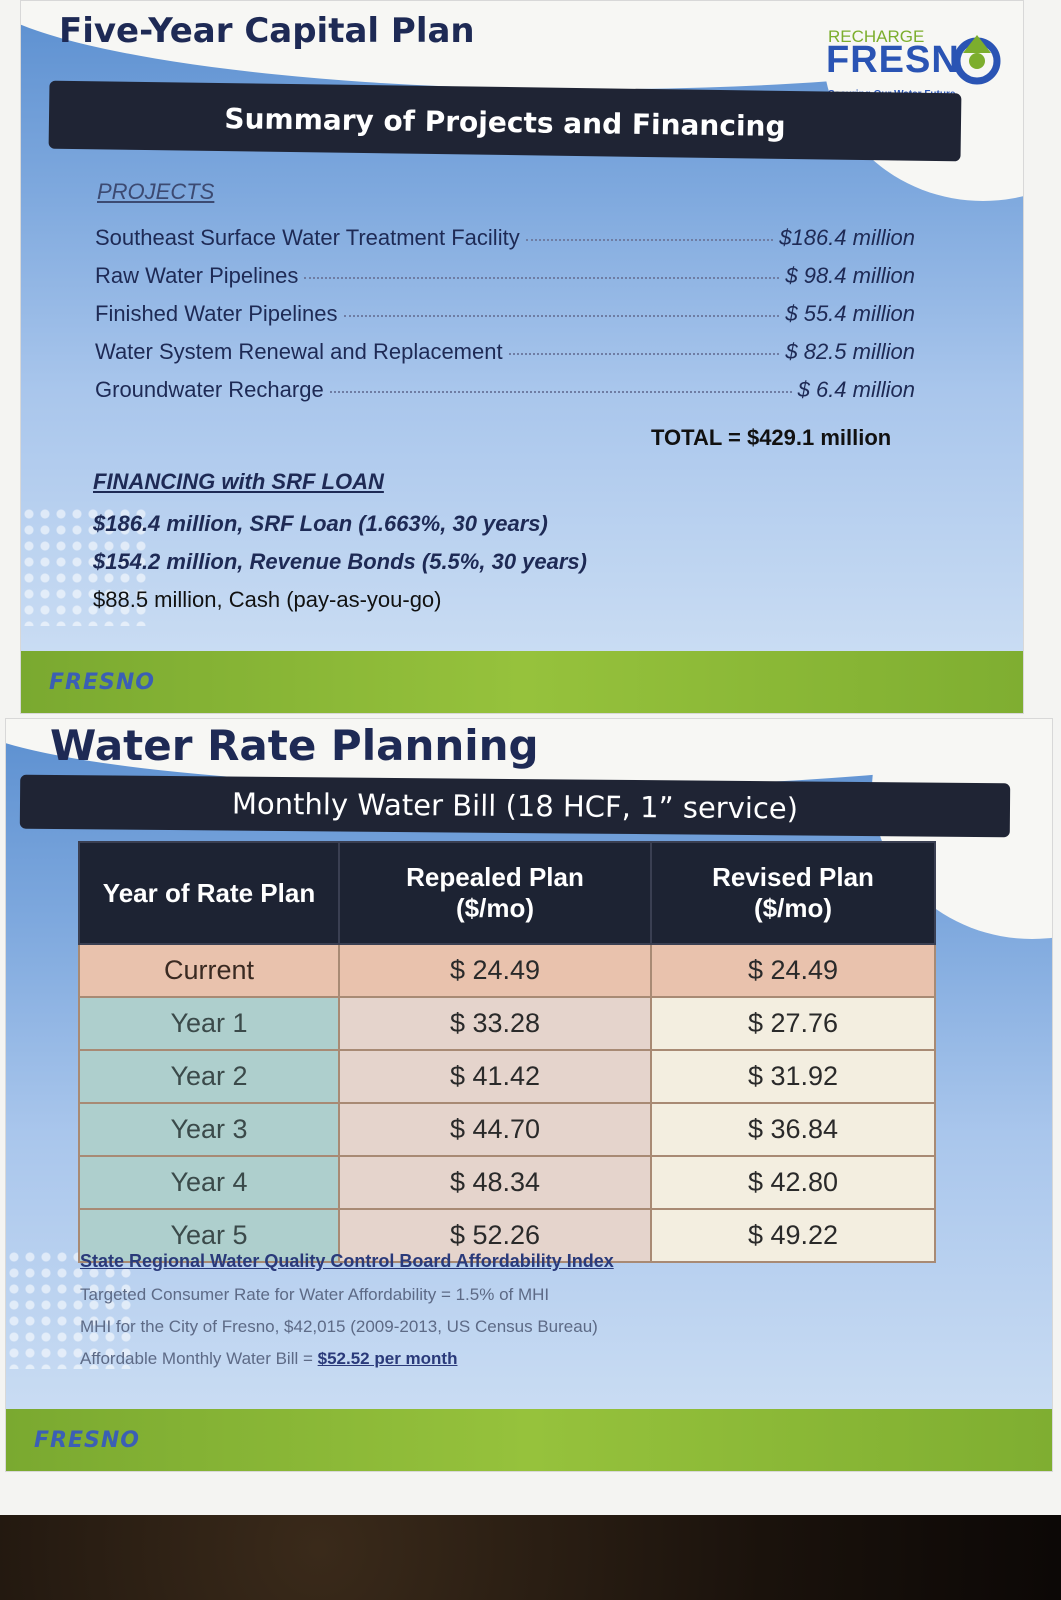 The width and height of the screenshot is (1061, 1600). I want to click on revised-cell: $ 27.76, so click(793, 1023).